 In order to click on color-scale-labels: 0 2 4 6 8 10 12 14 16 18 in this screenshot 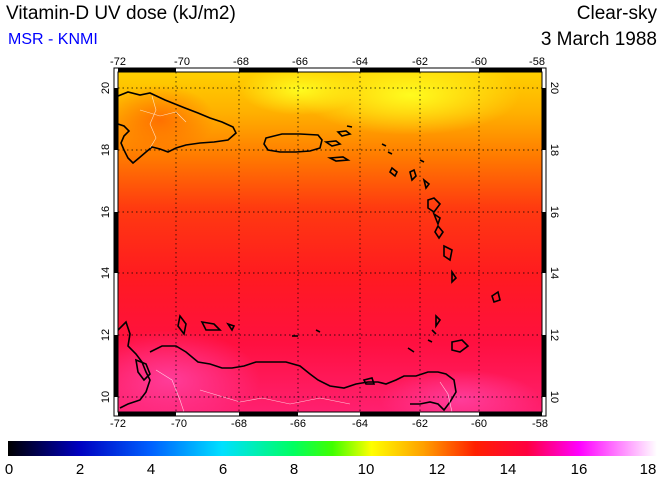, I will do `click(331, 469)`.